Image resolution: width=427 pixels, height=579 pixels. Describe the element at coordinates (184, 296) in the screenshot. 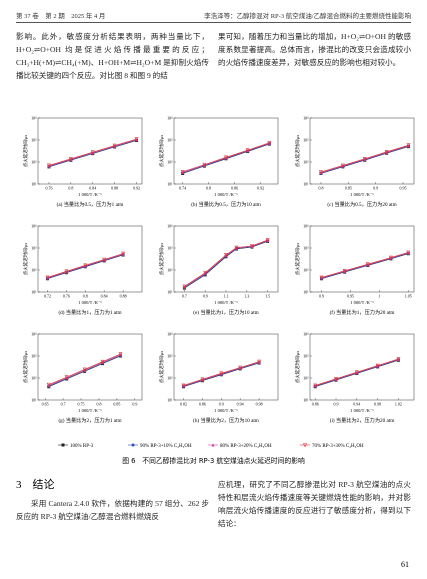

I see `x-tick-label: 0.7` at that location.